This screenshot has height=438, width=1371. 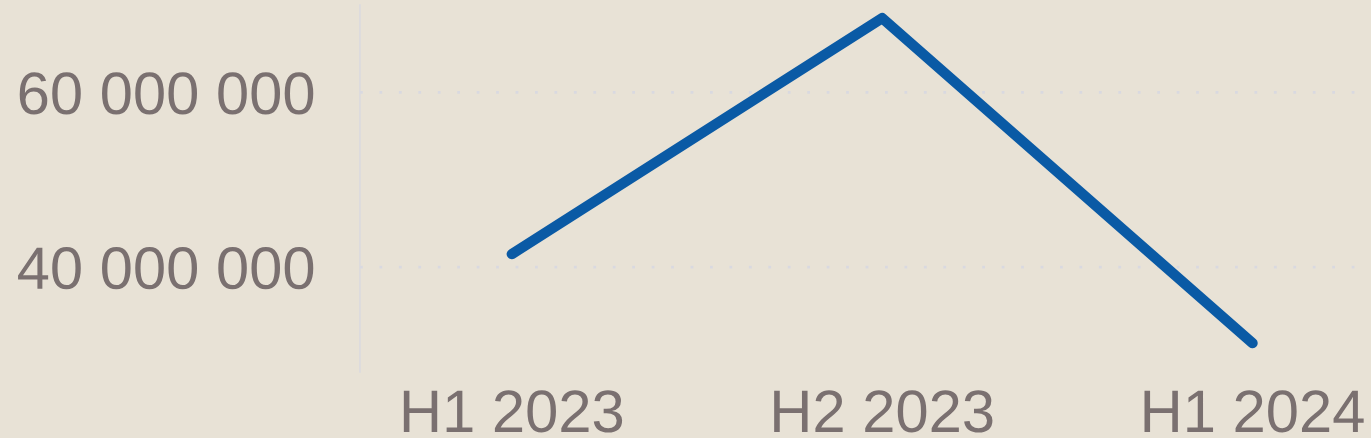 What do you see at coordinates (513, 411) in the screenshot?
I see `x-tick-label: H1 2023` at bounding box center [513, 411].